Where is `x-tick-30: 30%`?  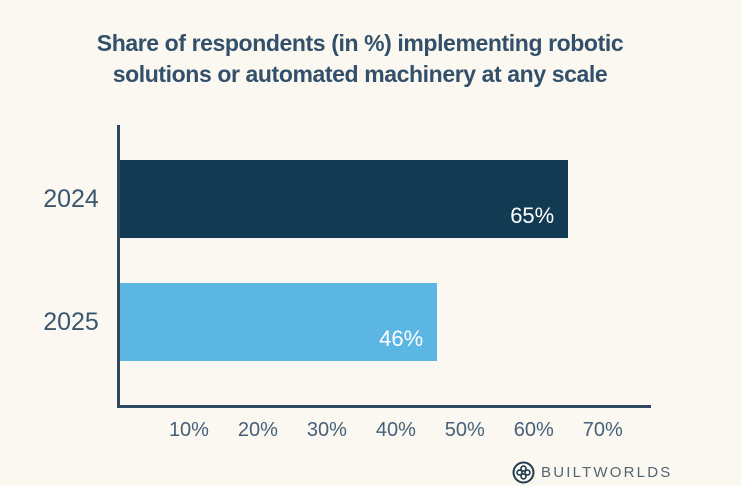 x-tick-30: 30% is located at coordinates (326, 430).